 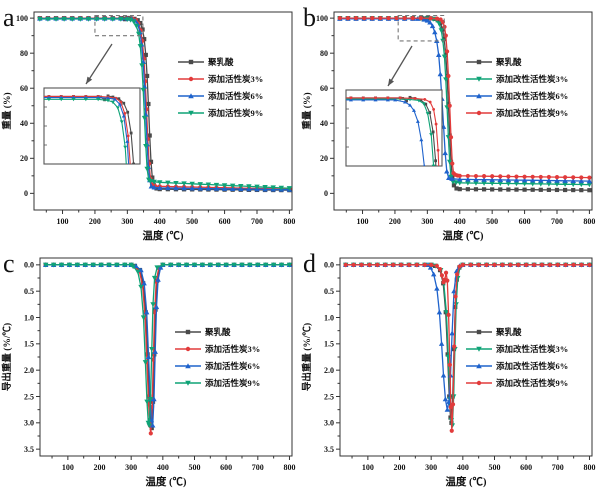 What do you see at coordinates (289, 467) in the screenshot?
I see `x-tick-label: 800` at bounding box center [289, 467].